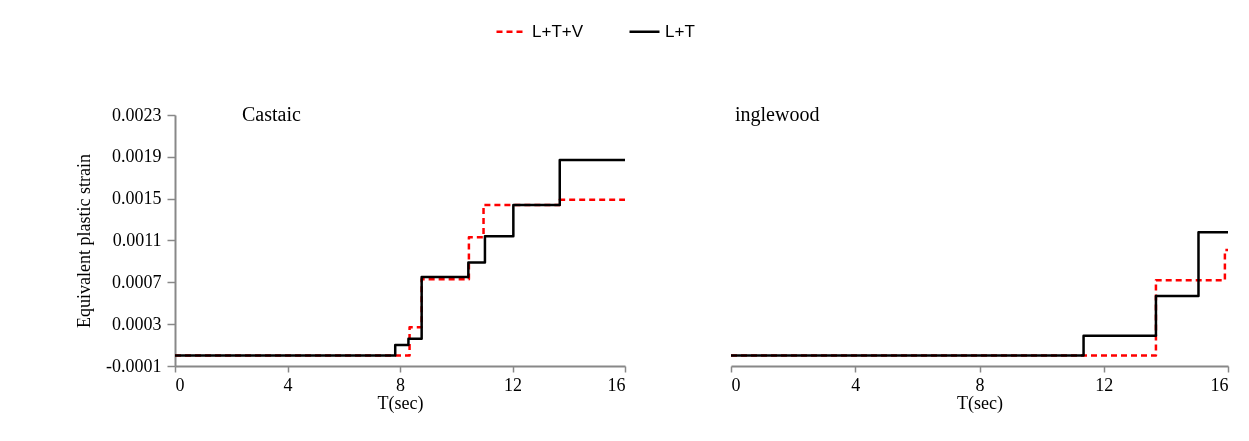 Image resolution: width=1249 pixels, height=441 pixels. I want to click on chart-title: inglewood, so click(777, 114).